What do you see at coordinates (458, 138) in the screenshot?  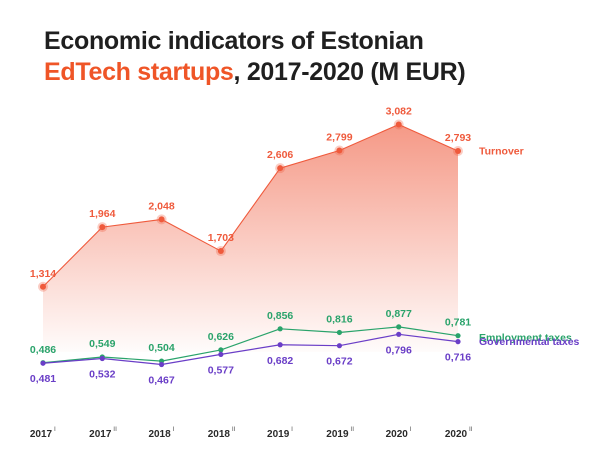 I see `turnover-data-label: 2,793` at bounding box center [458, 138].